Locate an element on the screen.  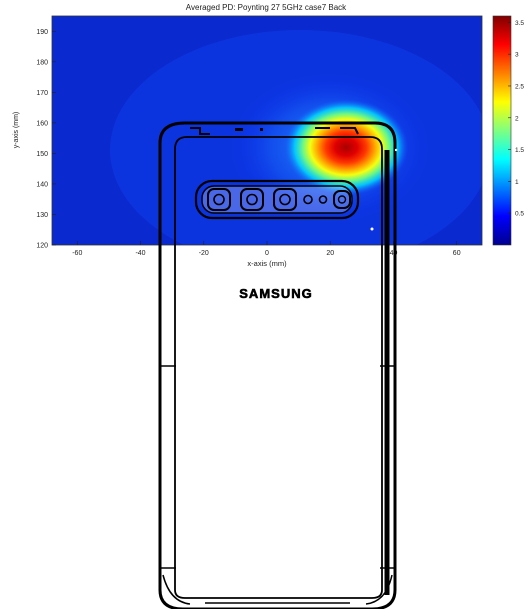
camera-module-inner is located at coordinates (277, 199).